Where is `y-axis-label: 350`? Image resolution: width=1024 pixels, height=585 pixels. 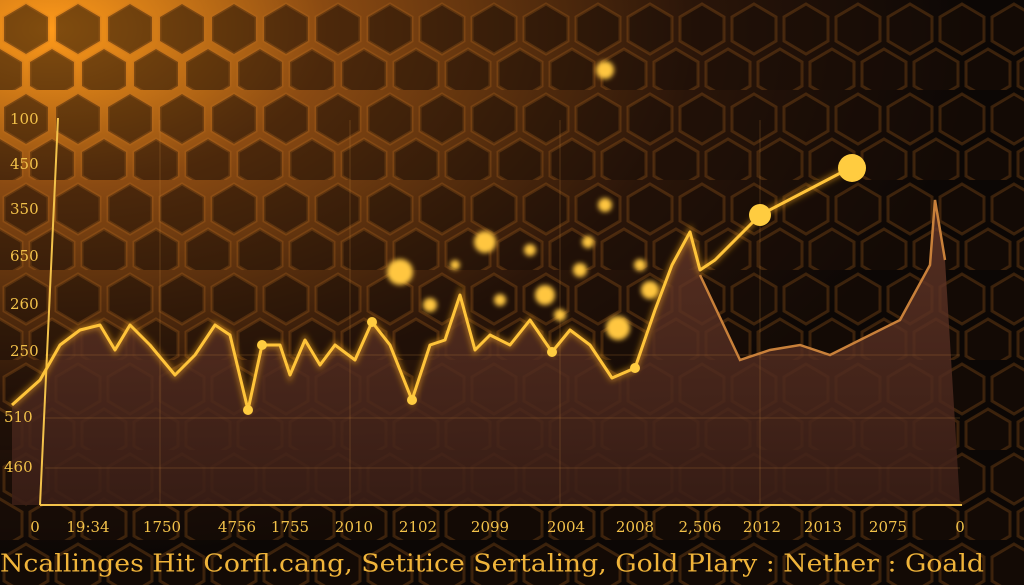 y-axis-label: 350 is located at coordinates (24, 209).